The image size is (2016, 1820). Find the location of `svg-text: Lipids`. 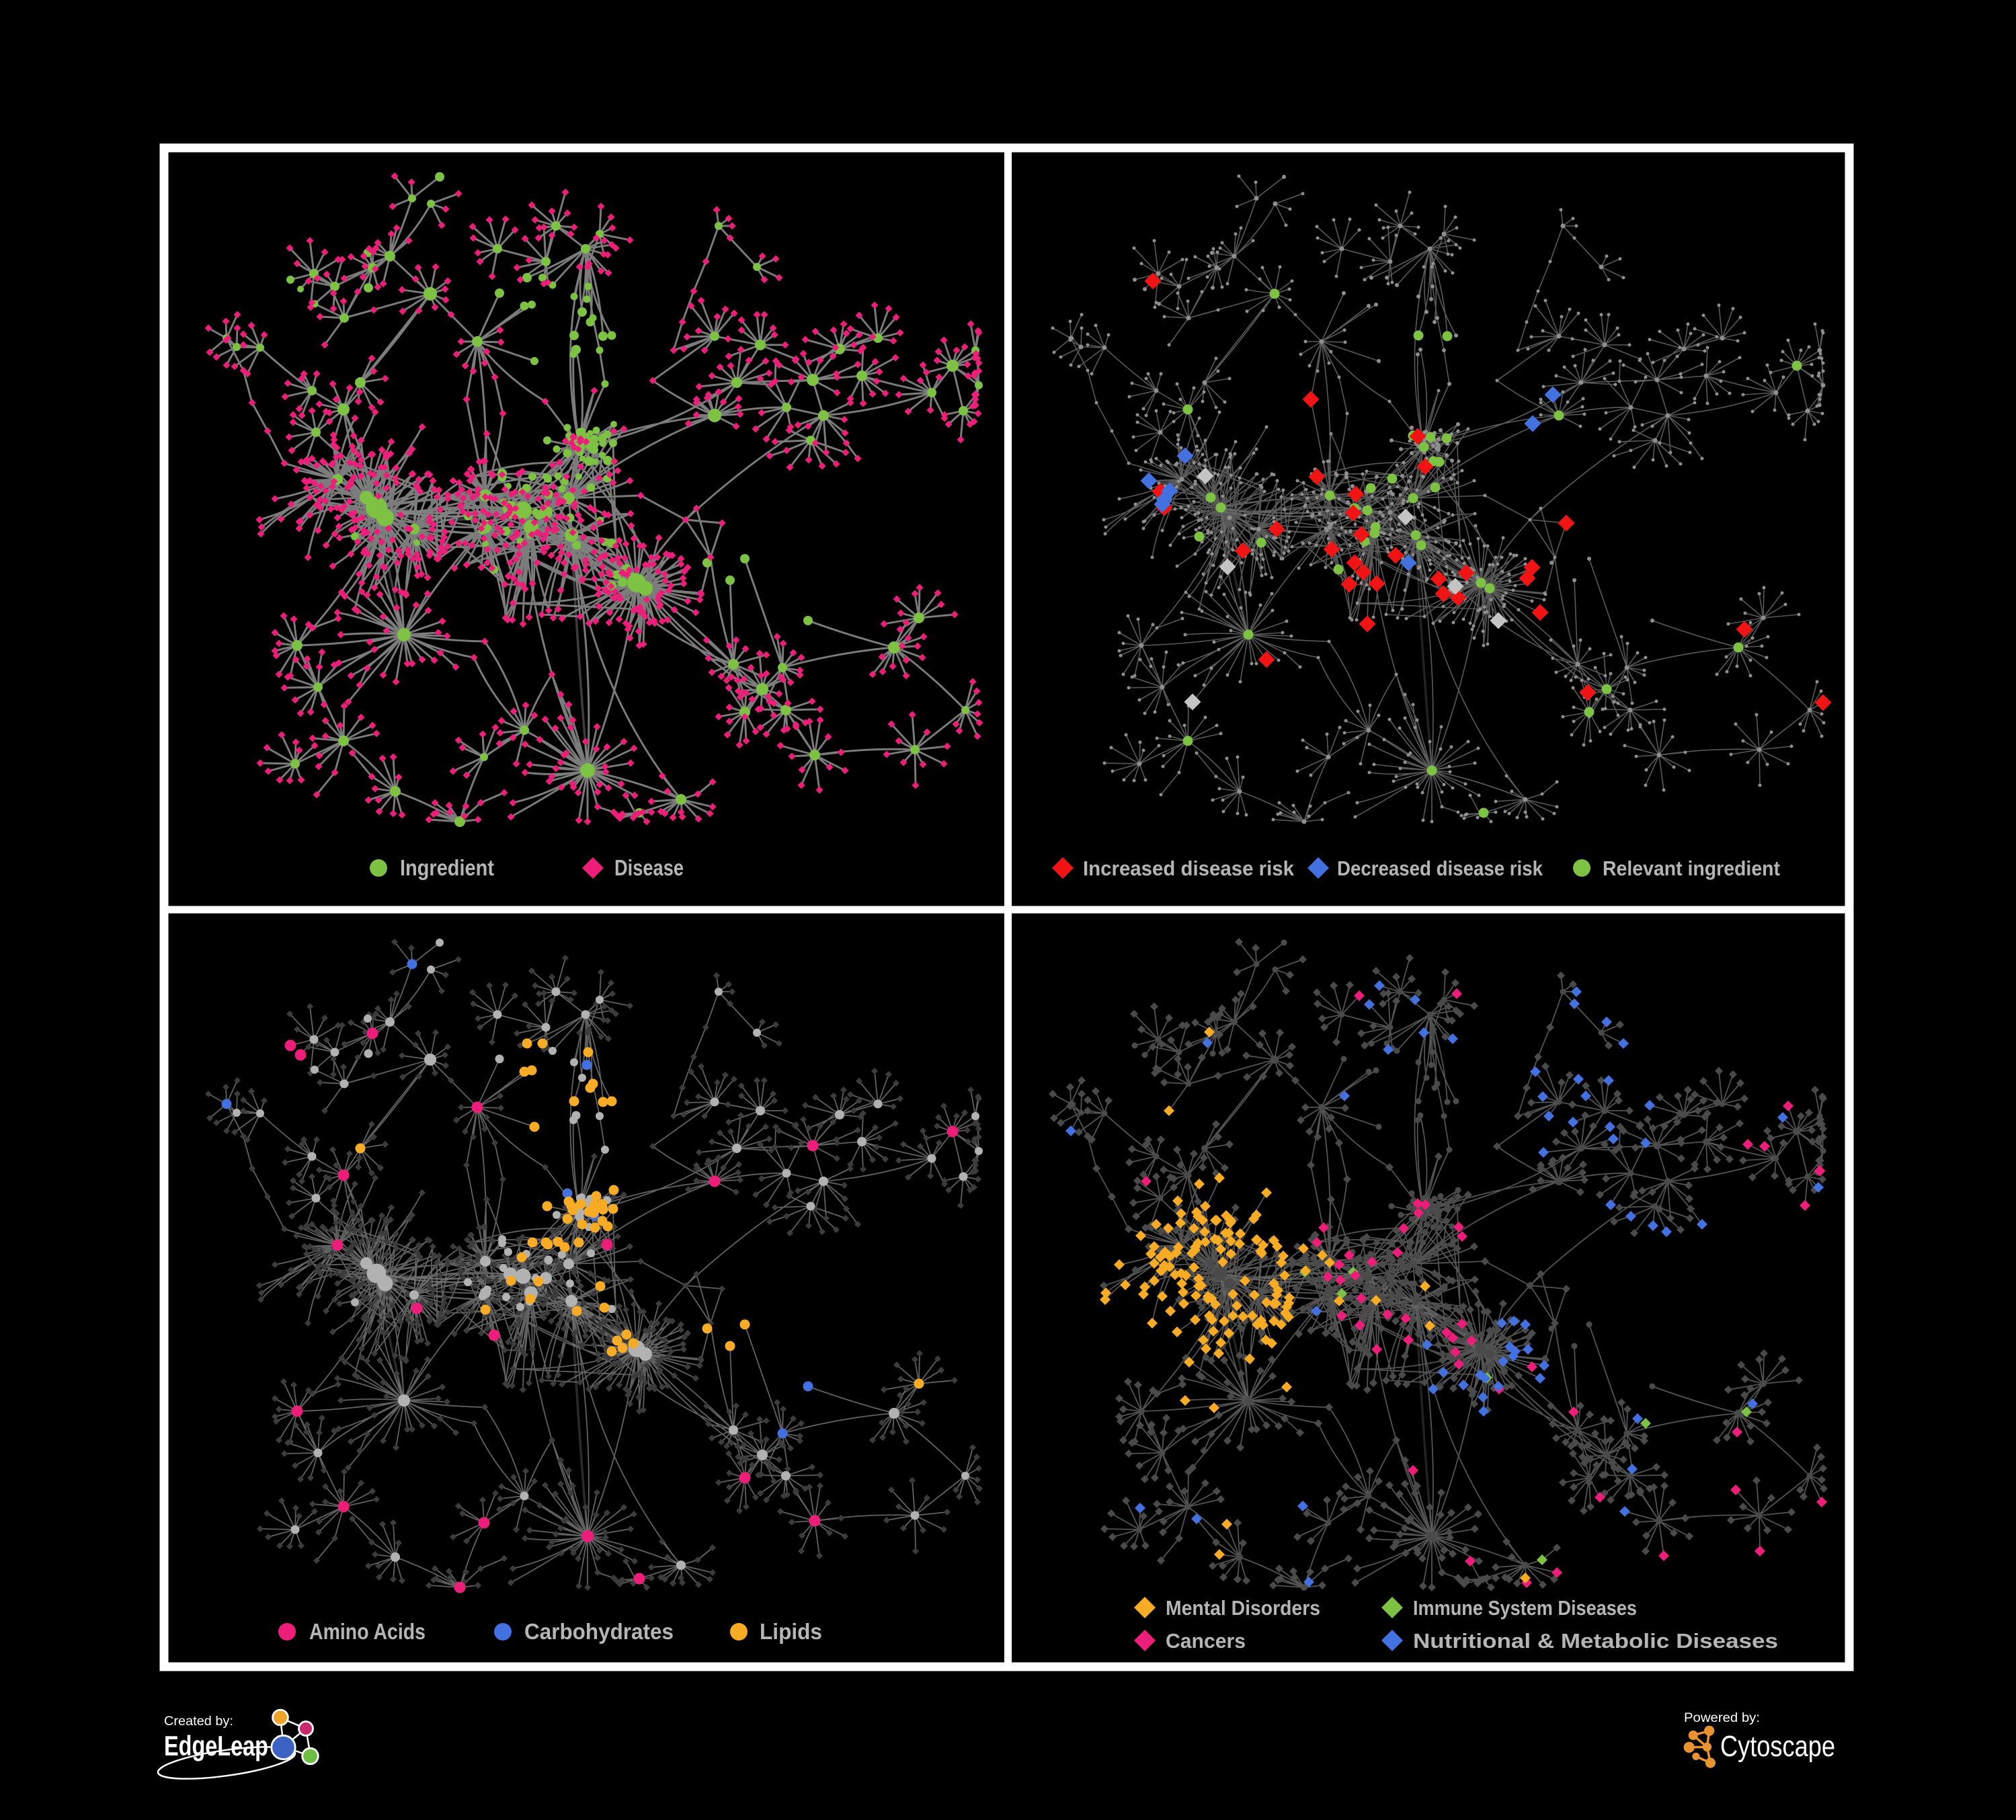

svg-text: Lipids is located at coordinates (791, 1631).